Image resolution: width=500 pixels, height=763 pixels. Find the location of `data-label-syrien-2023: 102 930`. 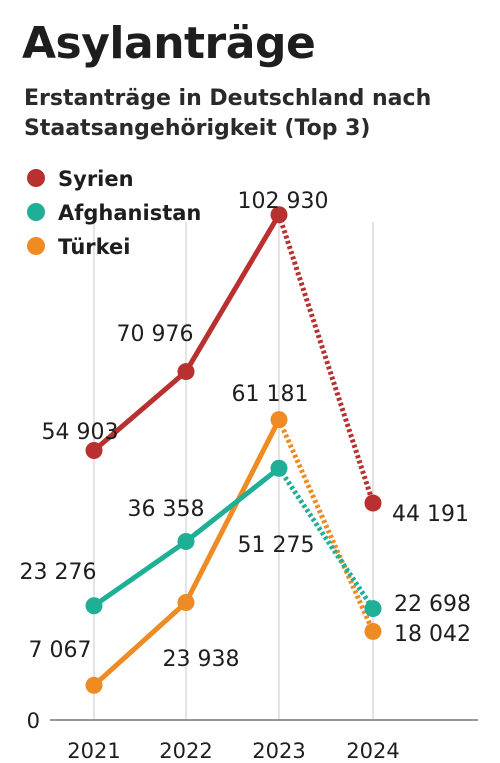

data-label-syrien-2023: 102 930 is located at coordinates (283, 201).